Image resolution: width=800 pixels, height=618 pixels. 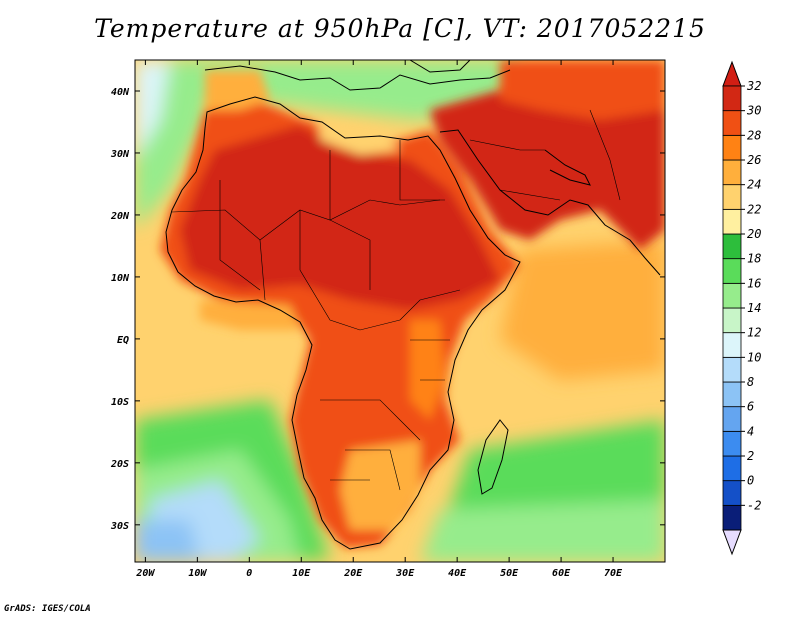 I want to click on y-tick-label: 20S, so click(x=119, y=464).